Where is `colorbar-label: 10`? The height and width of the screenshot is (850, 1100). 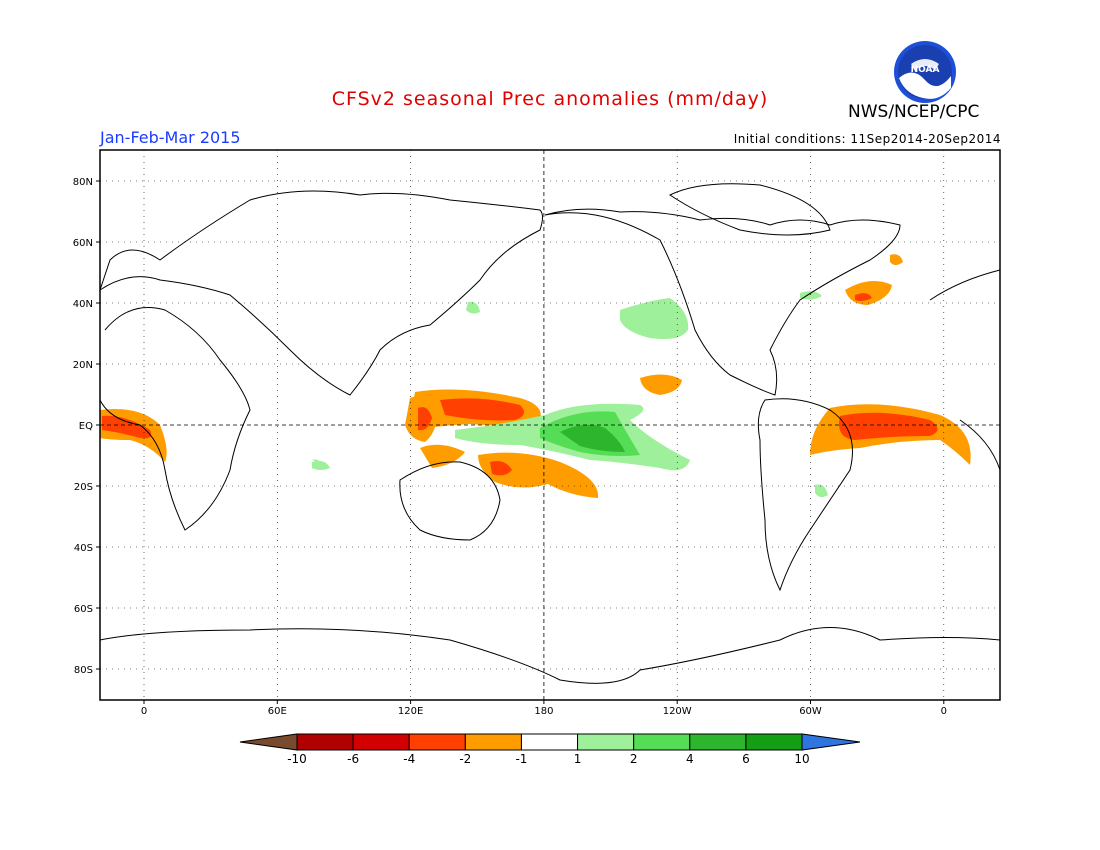 colorbar-label: 10 is located at coordinates (801, 759).